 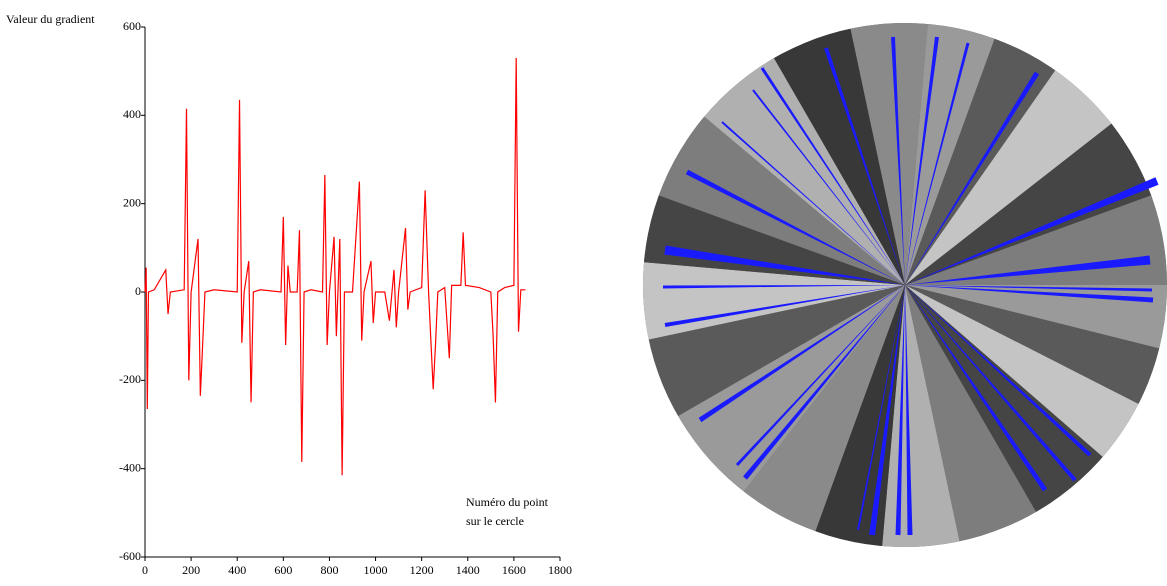 What do you see at coordinates (132, 114) in the screenshot?
I see `y-tick-label: 400` at bounding box center [132, 114].